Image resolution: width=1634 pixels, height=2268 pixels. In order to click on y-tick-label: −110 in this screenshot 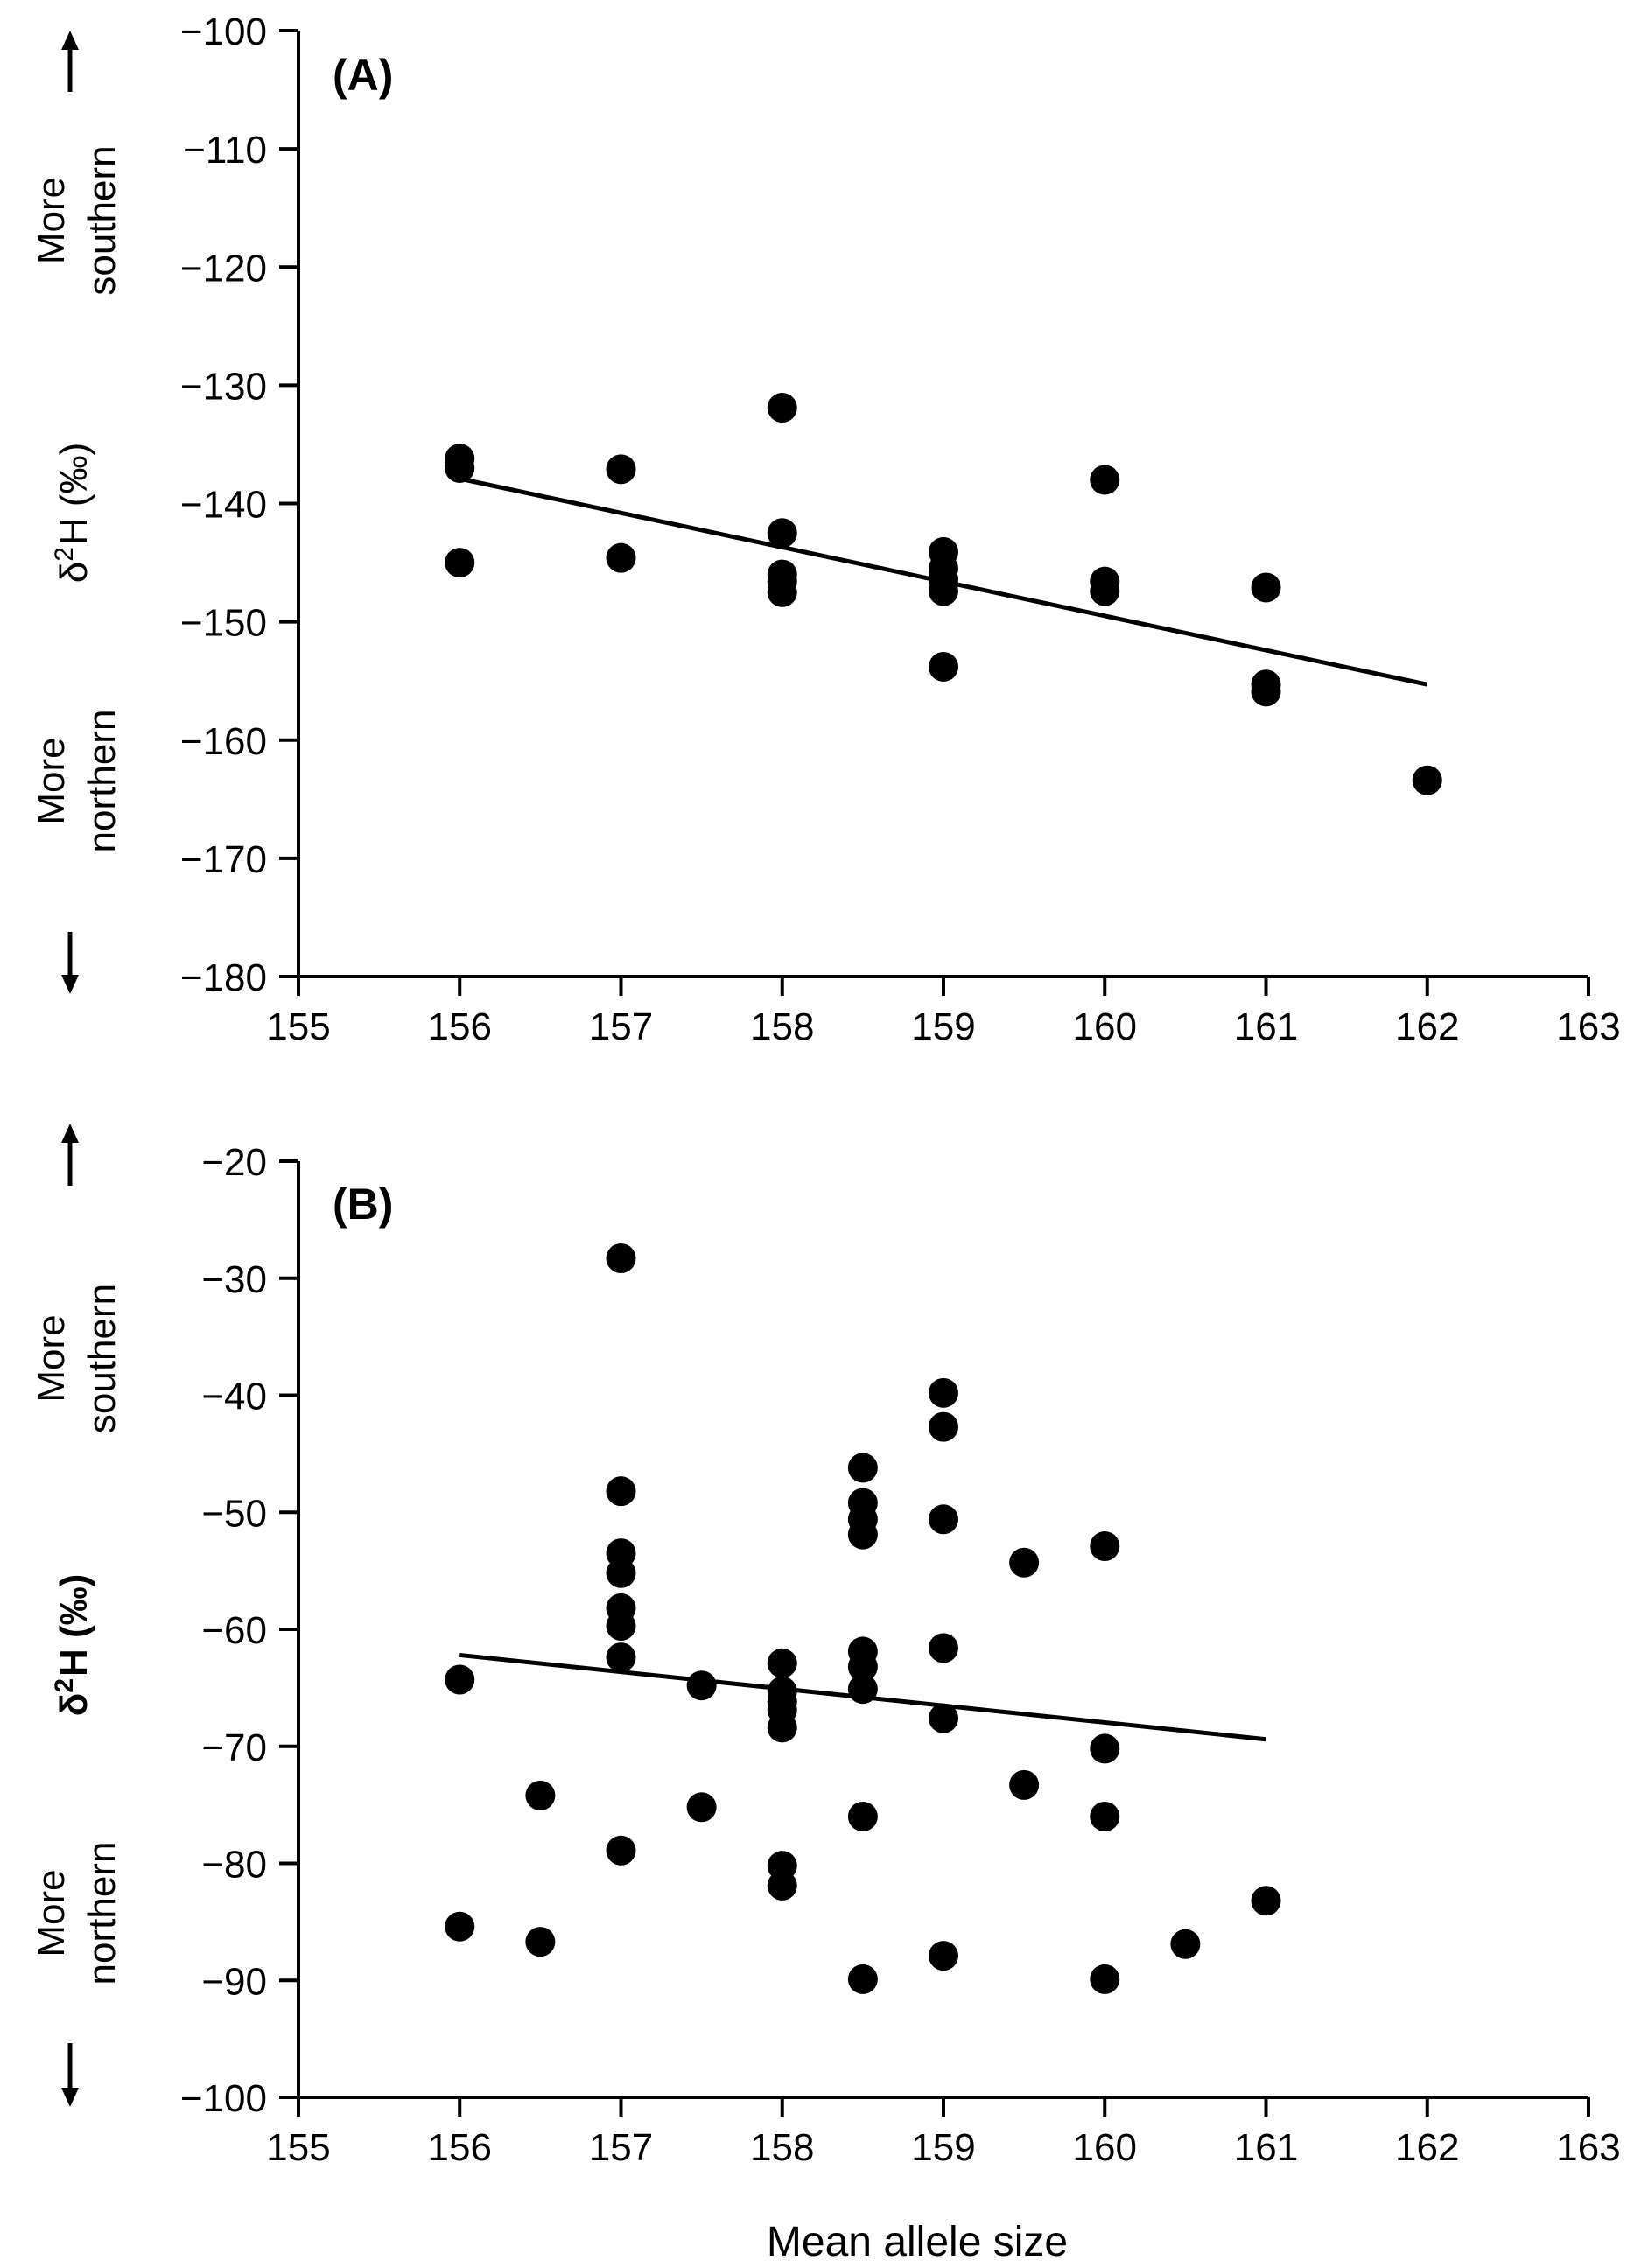, I will do `click(225, 150)`.